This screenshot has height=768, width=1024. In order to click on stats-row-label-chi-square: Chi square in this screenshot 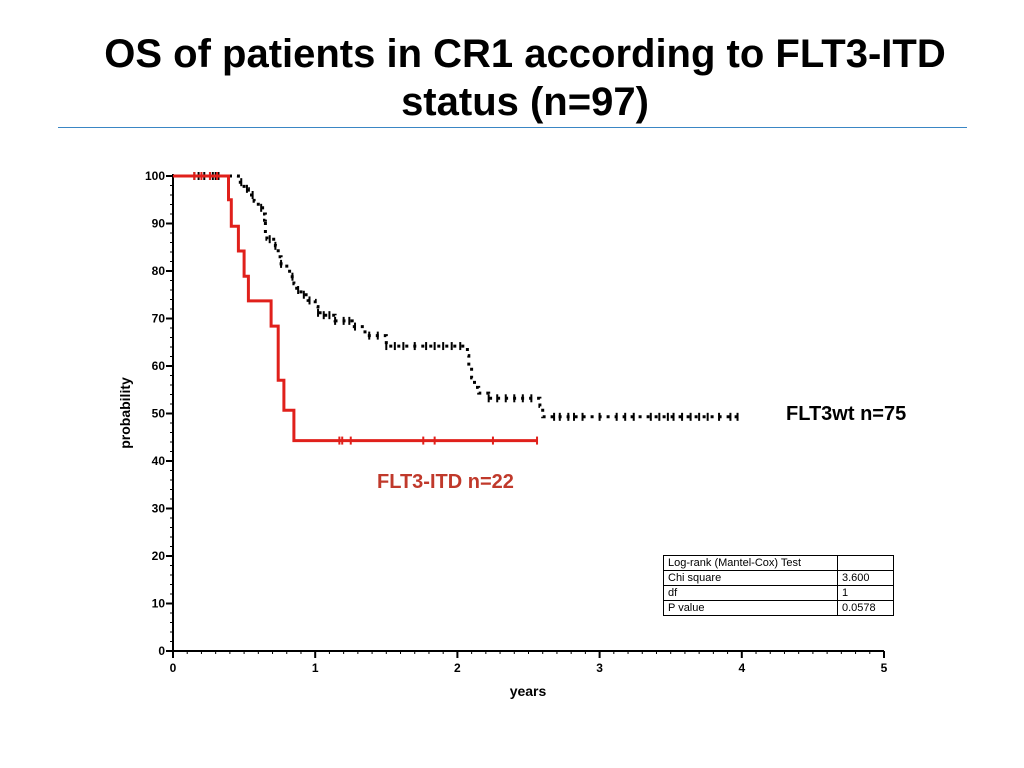, I will do `click(750, 578)`.